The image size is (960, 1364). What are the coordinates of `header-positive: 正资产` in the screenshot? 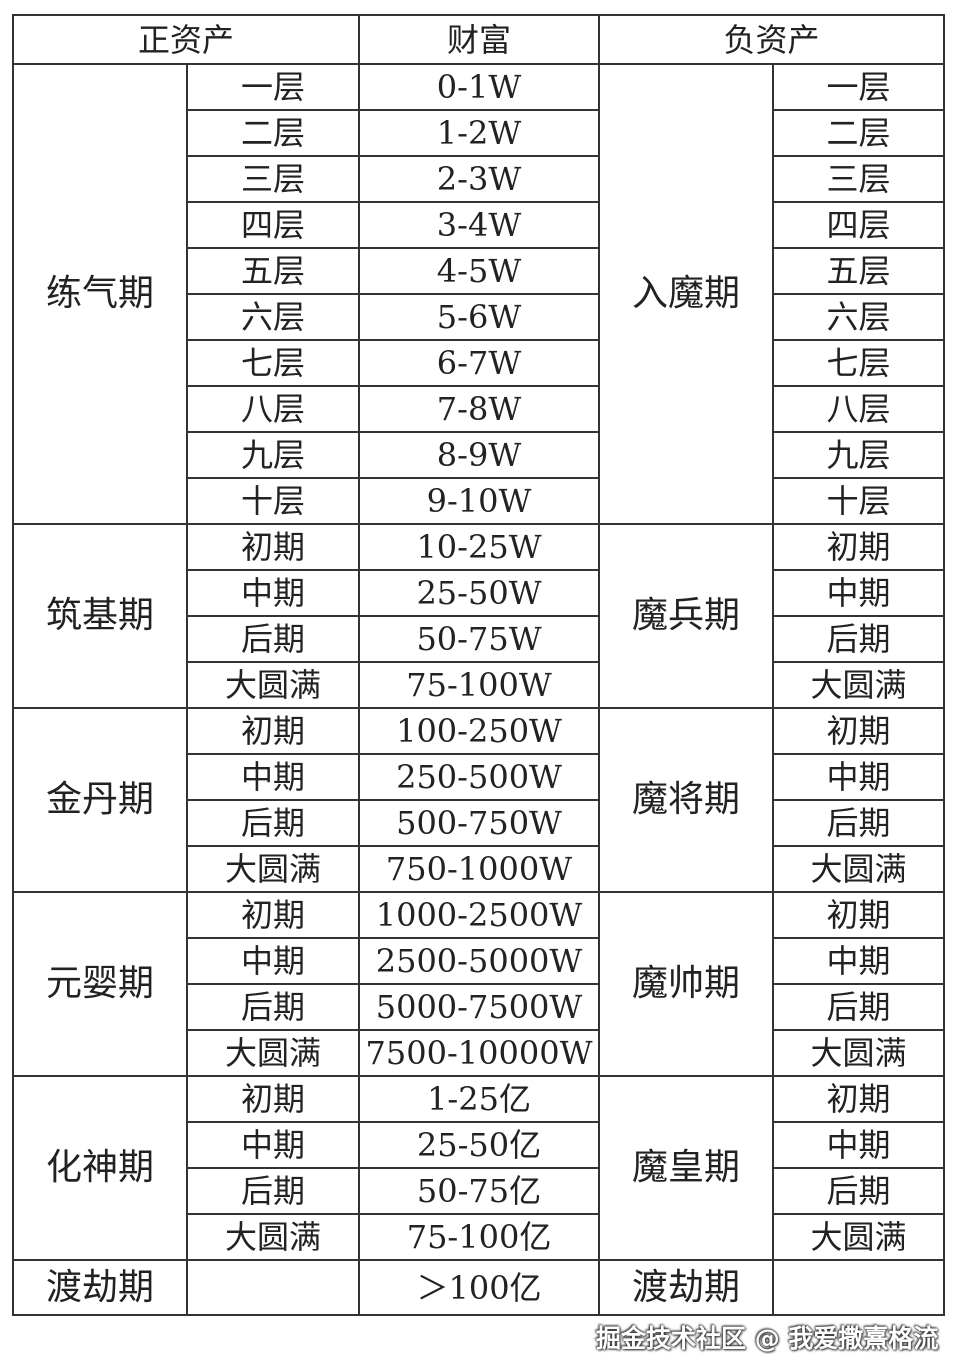 It's located at (186, 39).